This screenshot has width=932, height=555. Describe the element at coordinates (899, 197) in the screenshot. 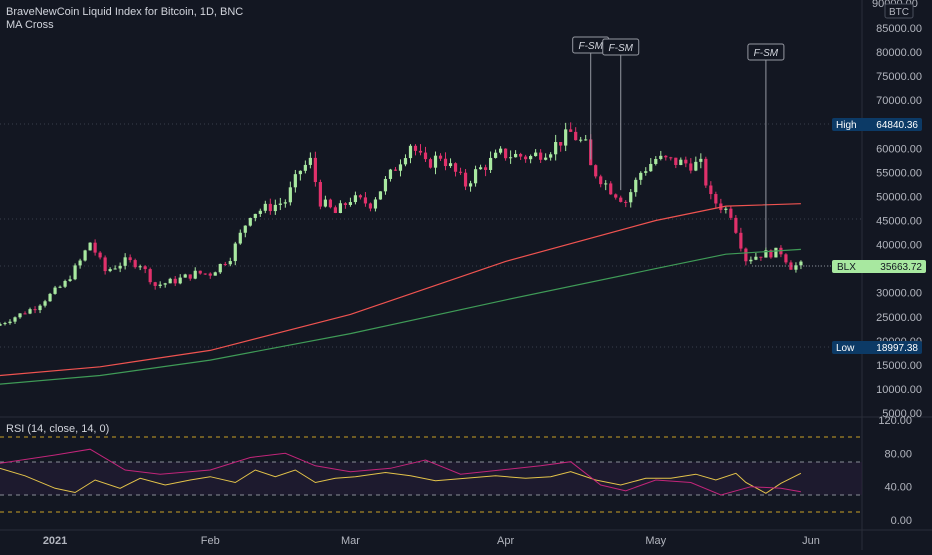

I see `price-tick: 50000.00` at that location.